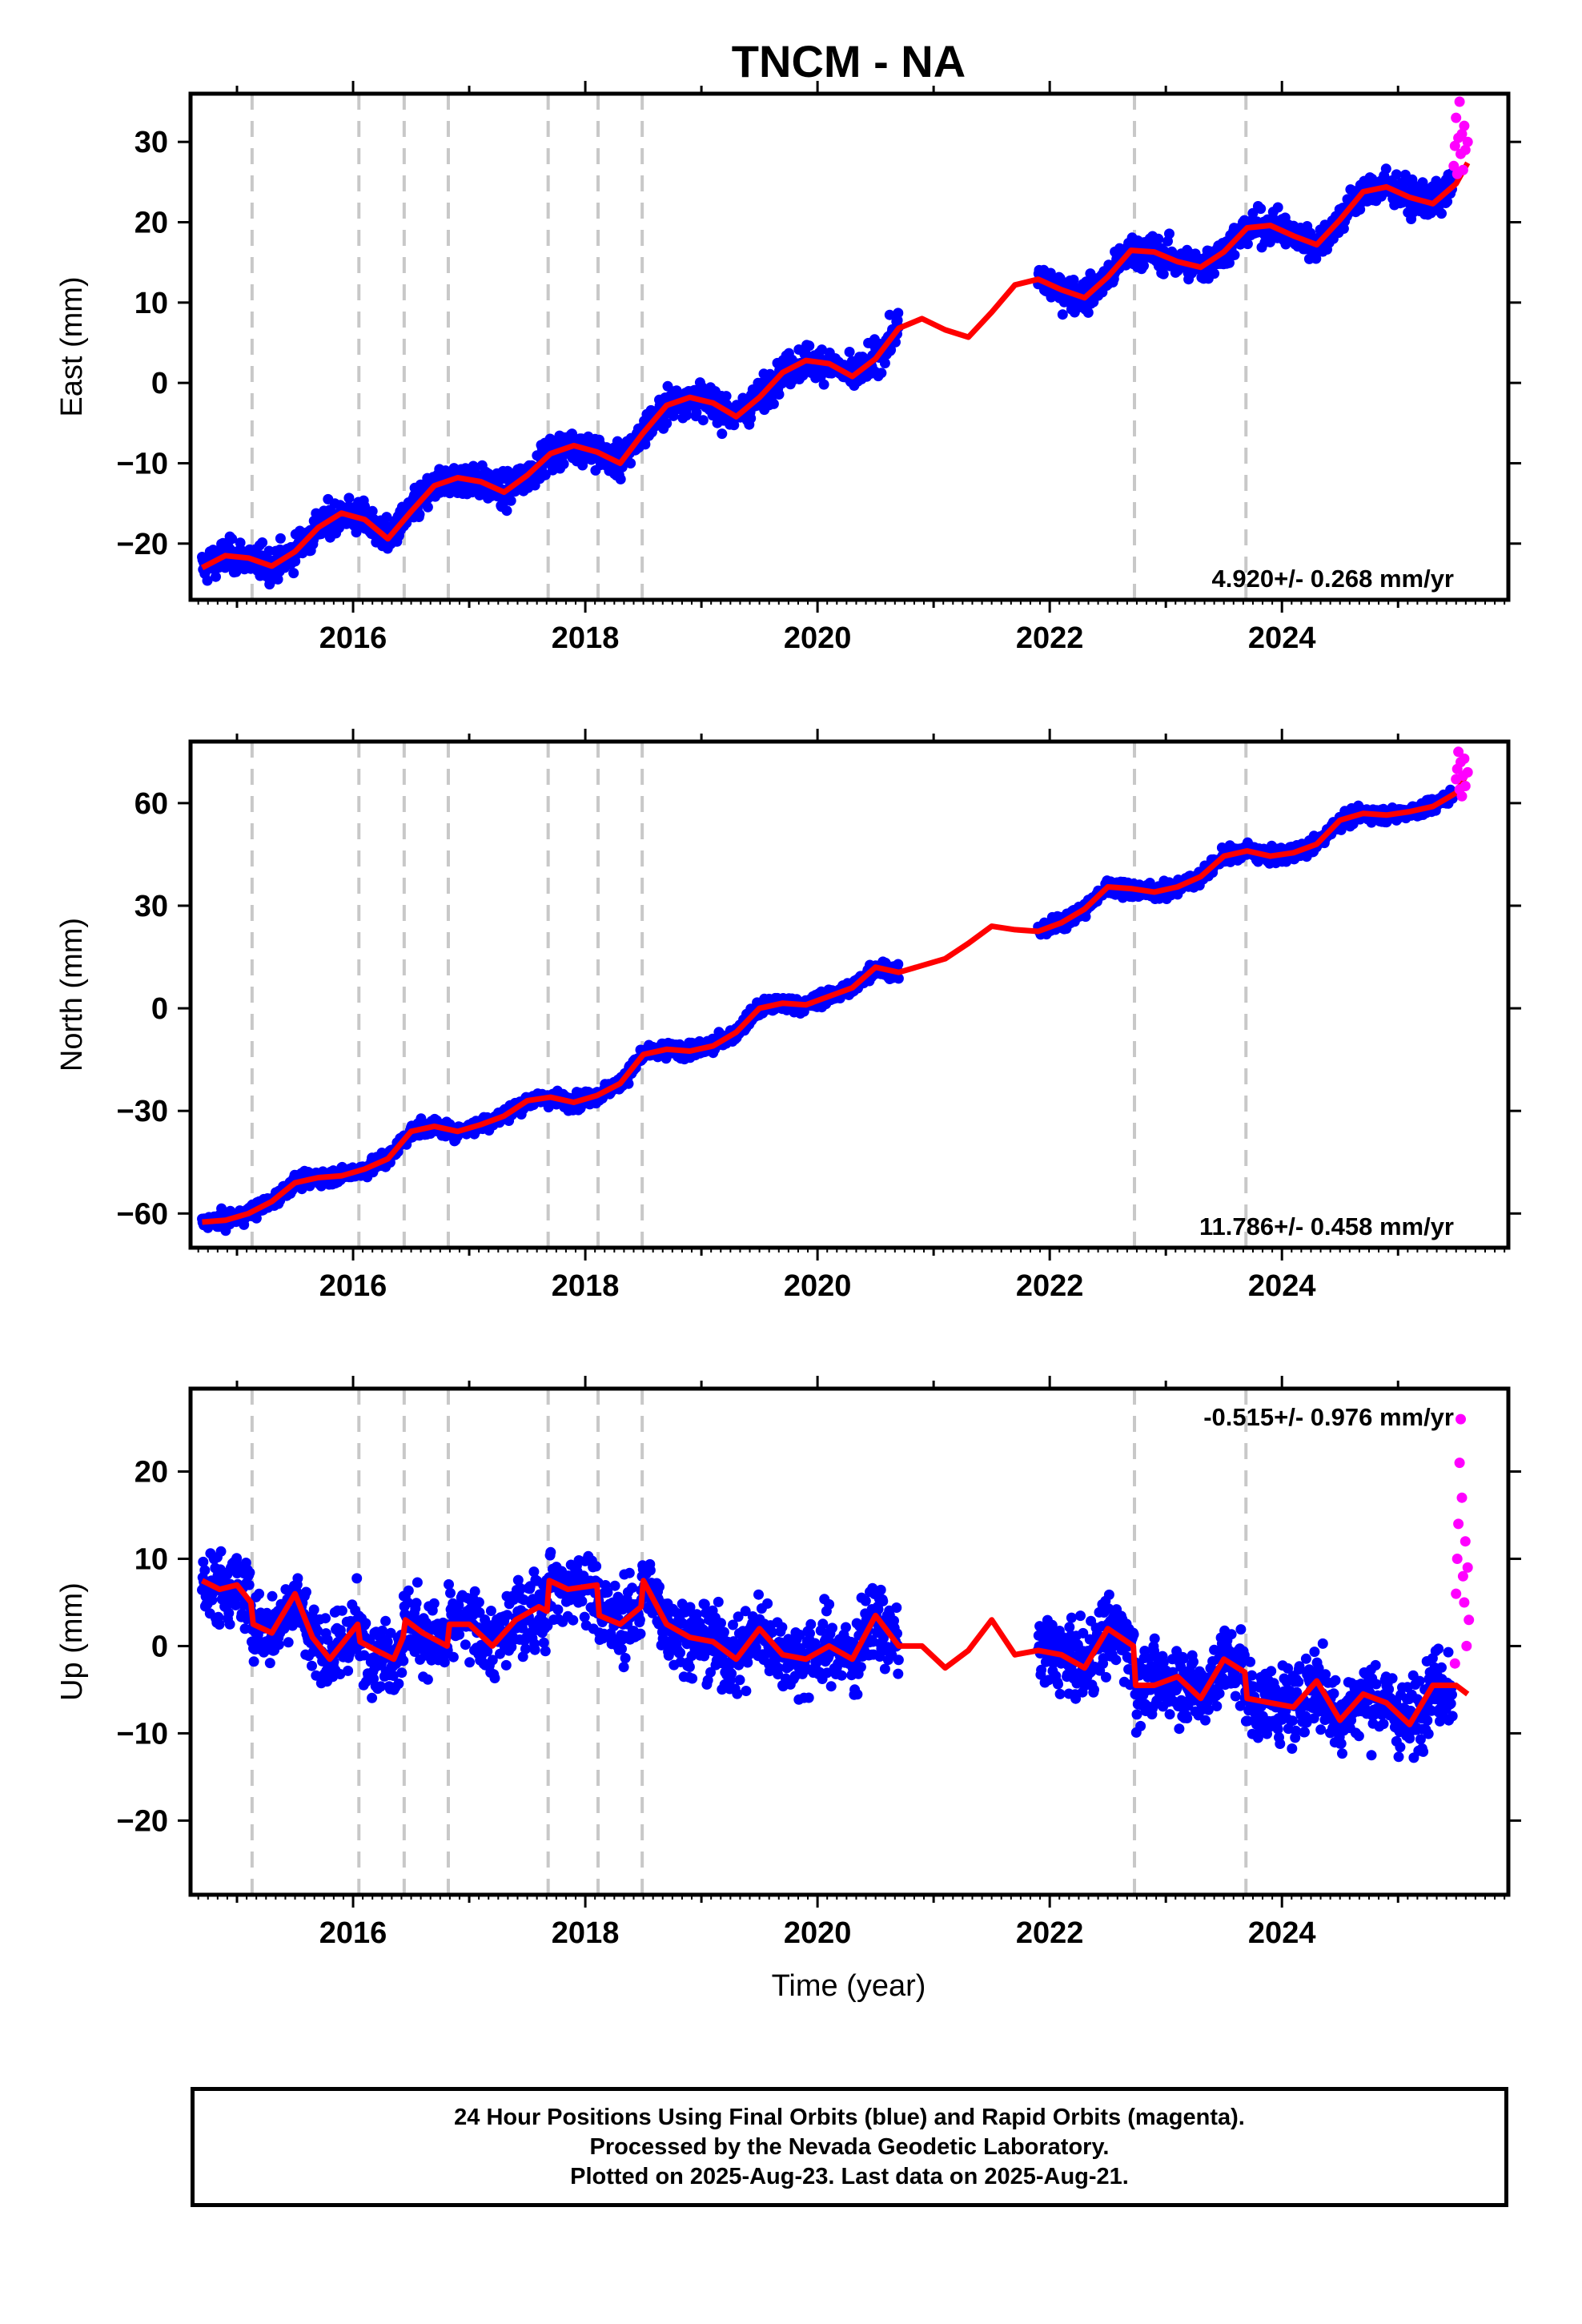  I want to click on y-tick-label: 20, so click(151, 223).